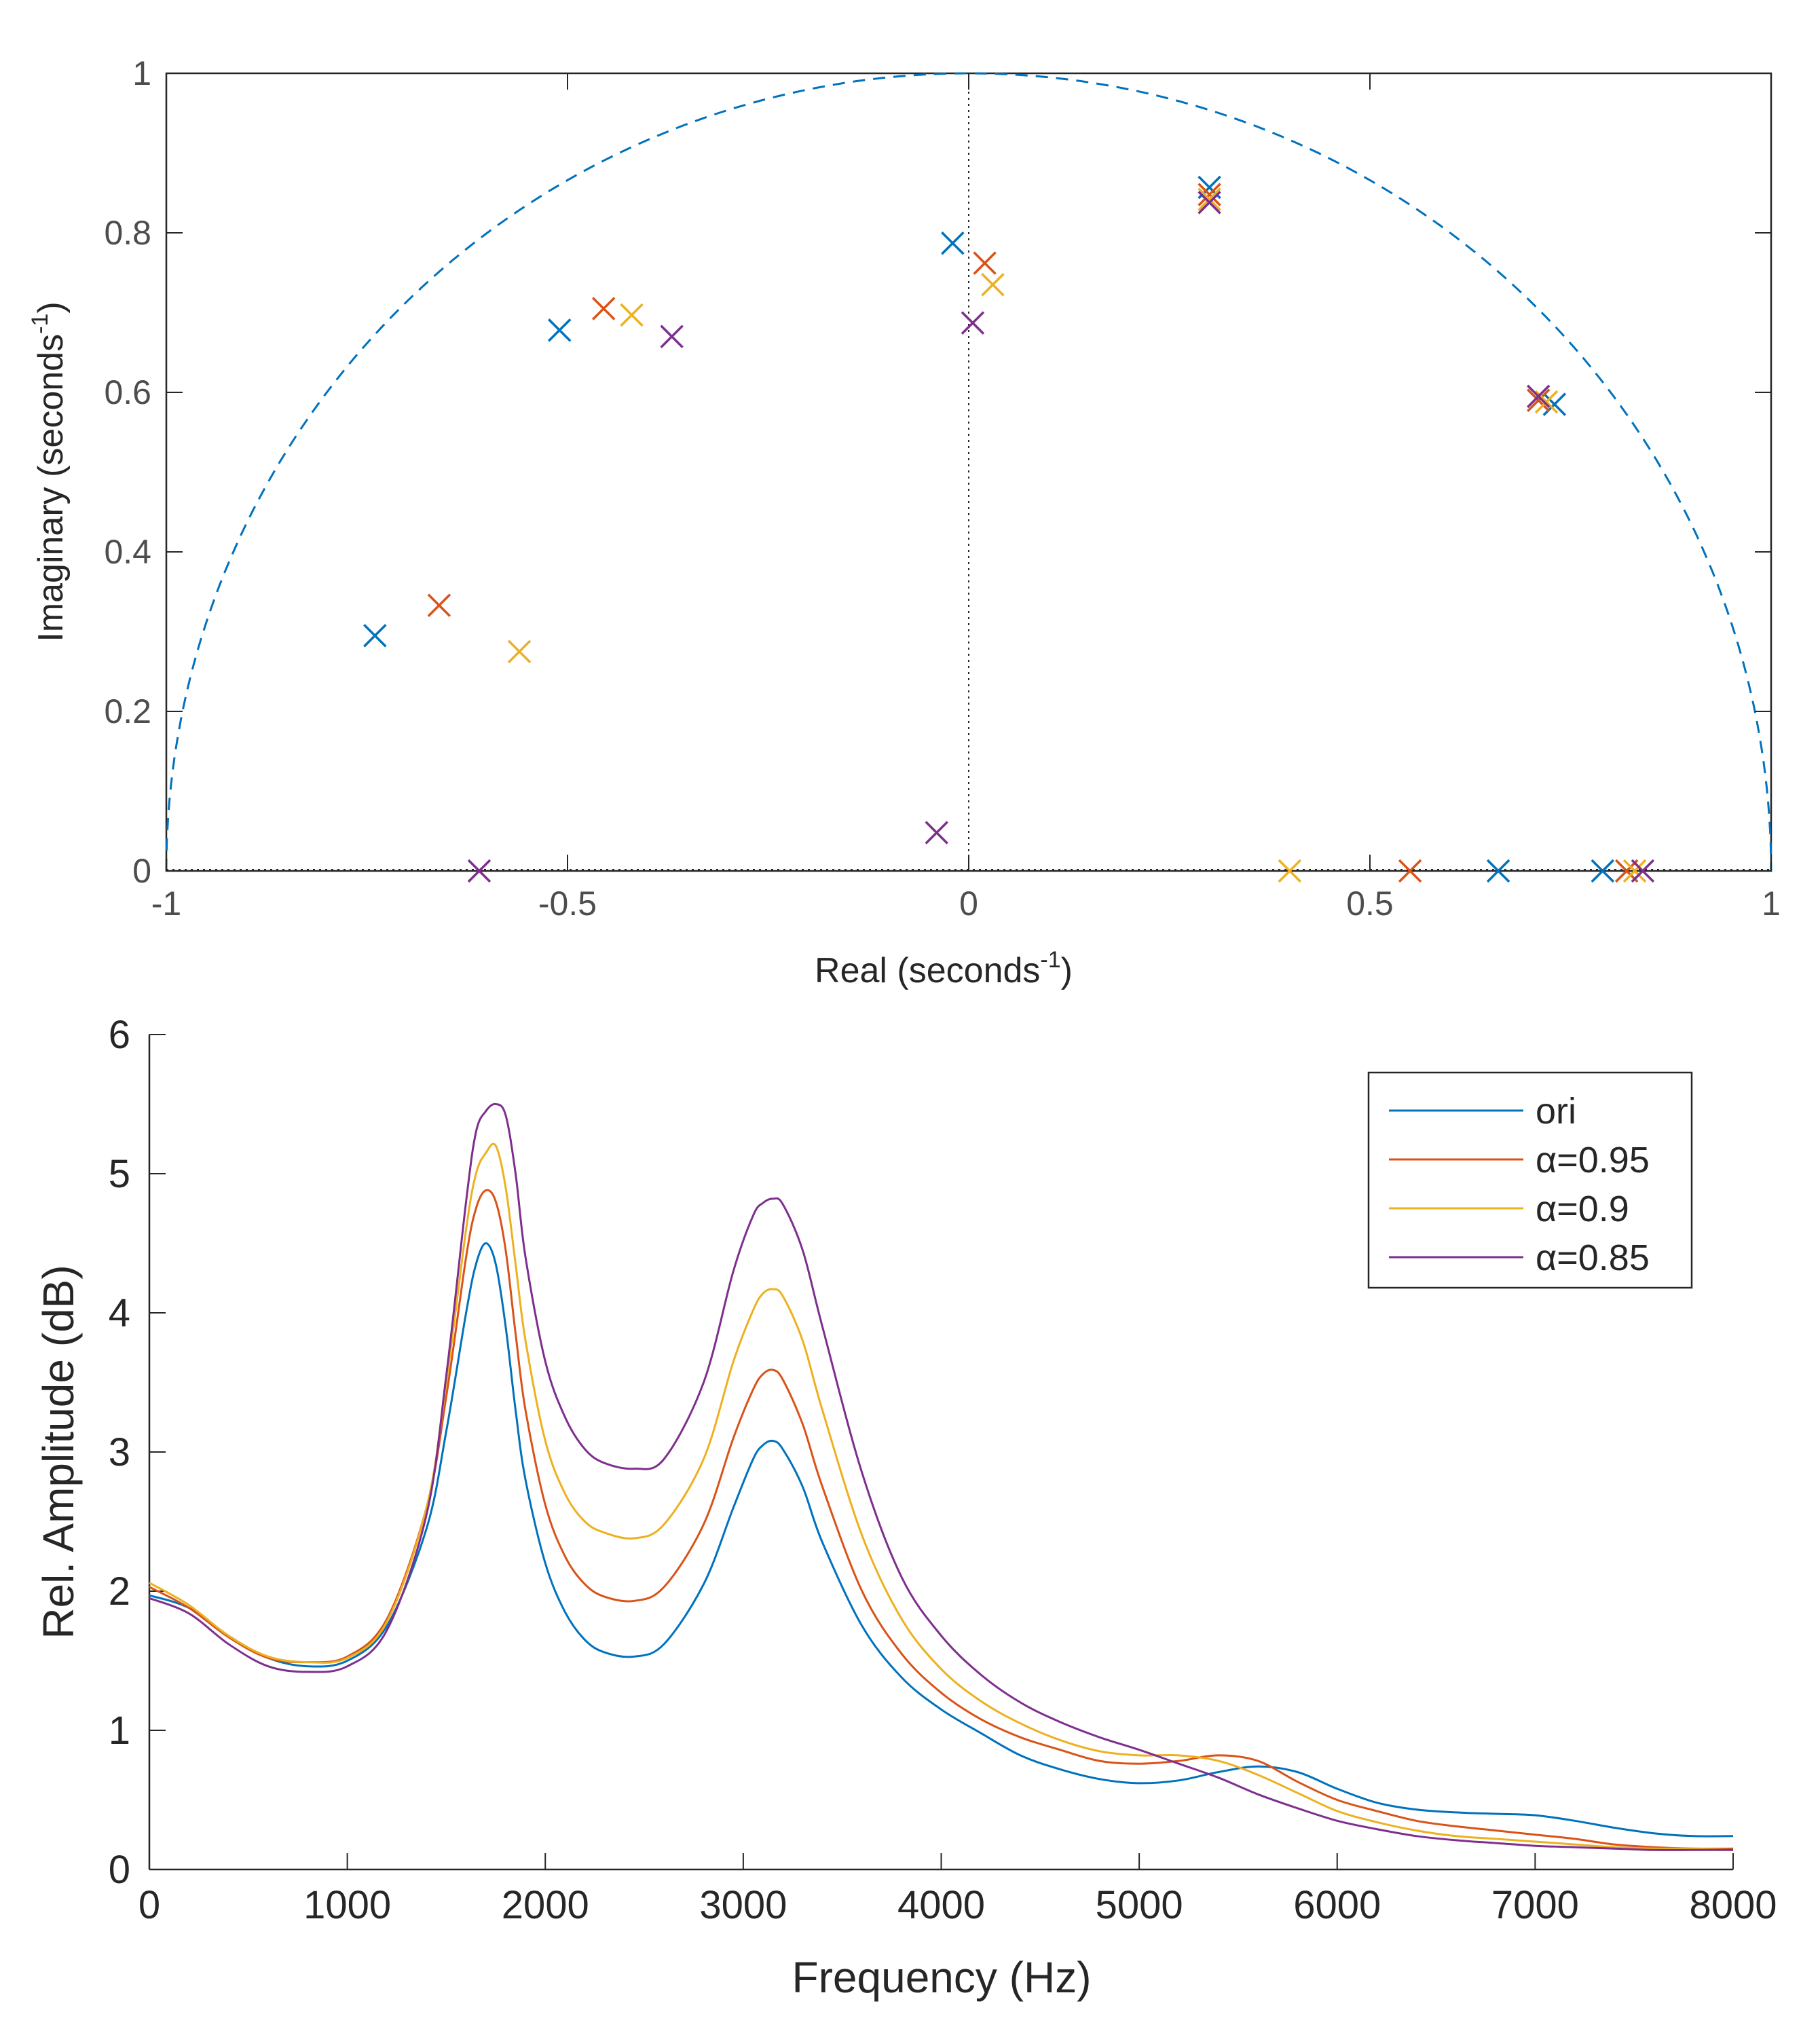  Describe the element at coordinates (944, 968) in the screenshot. I see `plot1-xlabel: Real (seconds-1)` at that location.